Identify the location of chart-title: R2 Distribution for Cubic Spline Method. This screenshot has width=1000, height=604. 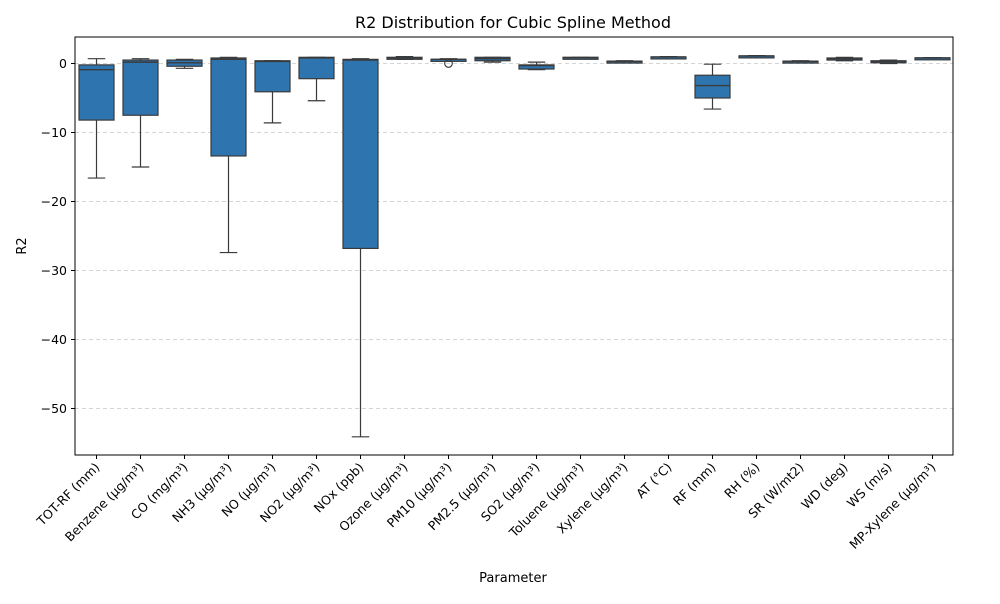
(513, 22).